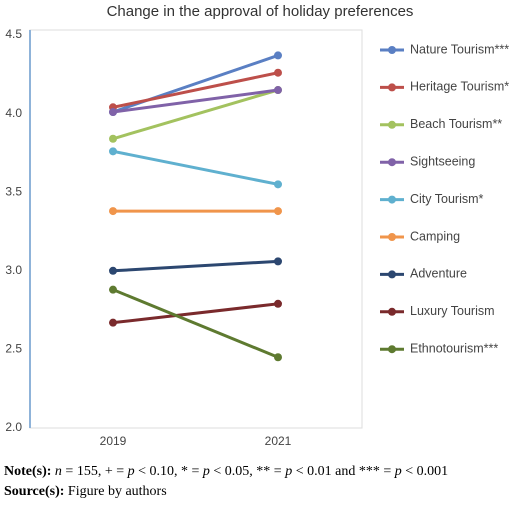 Image resolution: width=520 pixels, height=507 pixels. What do you see at coordinates (13, 270) in the screenshot?
I see `y-tick-label: 3.0` at bounding box center [13, 270].